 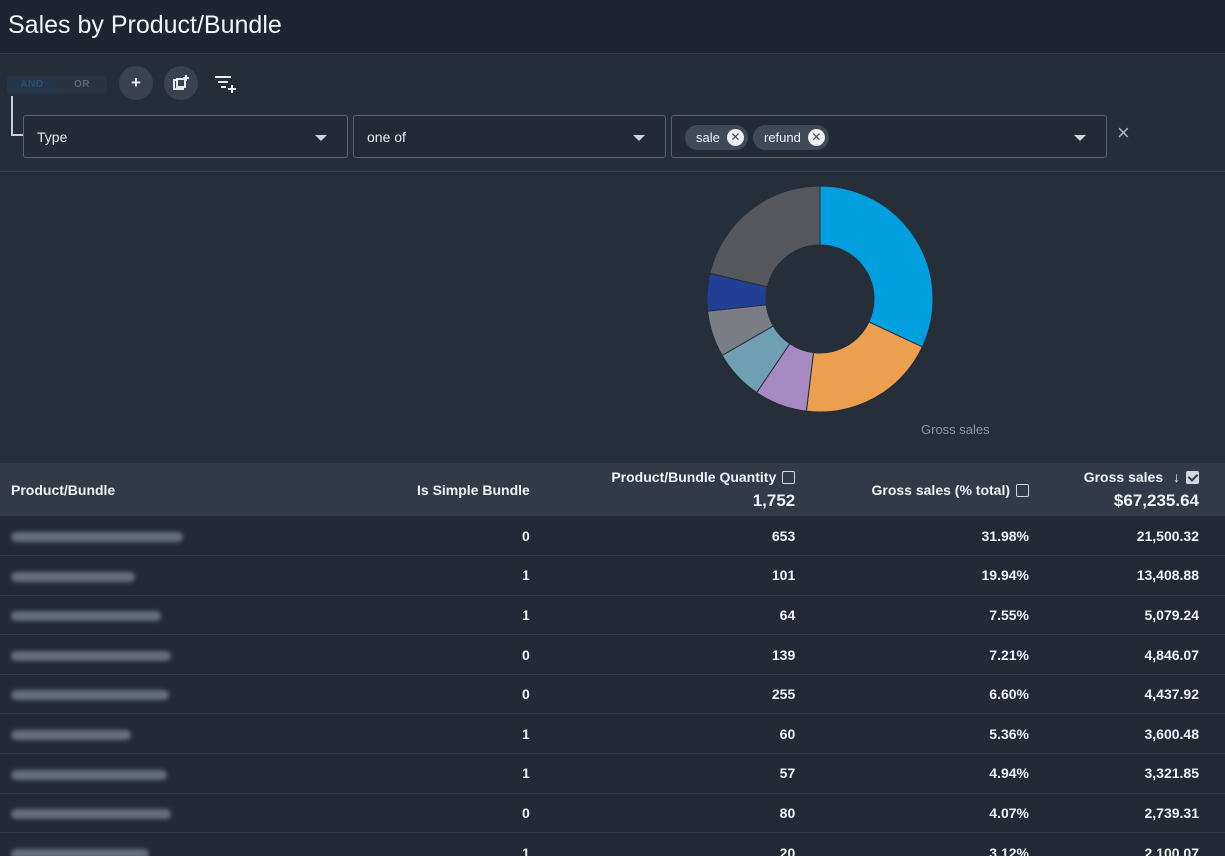 What do you see at coordinates (708, 137) in the screenshot?
I see `chip-label: sale` at bounding box center [708, 137].